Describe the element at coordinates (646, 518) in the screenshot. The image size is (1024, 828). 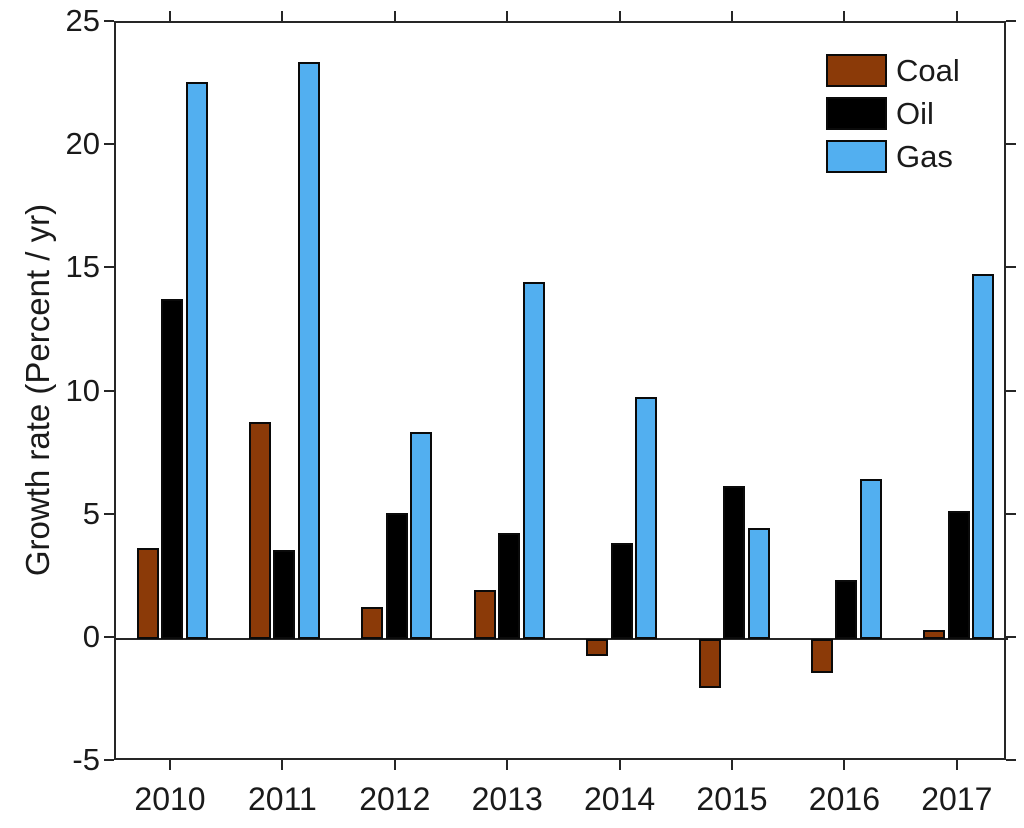
I see `bar-gas-2014` at that location.